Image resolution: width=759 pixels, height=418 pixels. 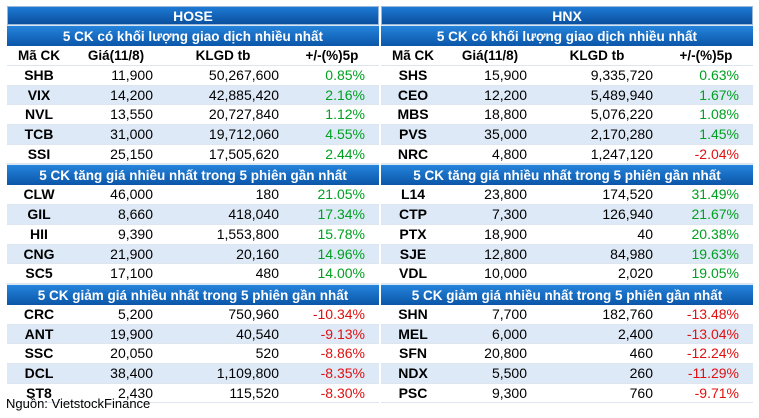 I want to click on table-row: NDX 5,500 260 -11.29%, so click(x=567, y=373).